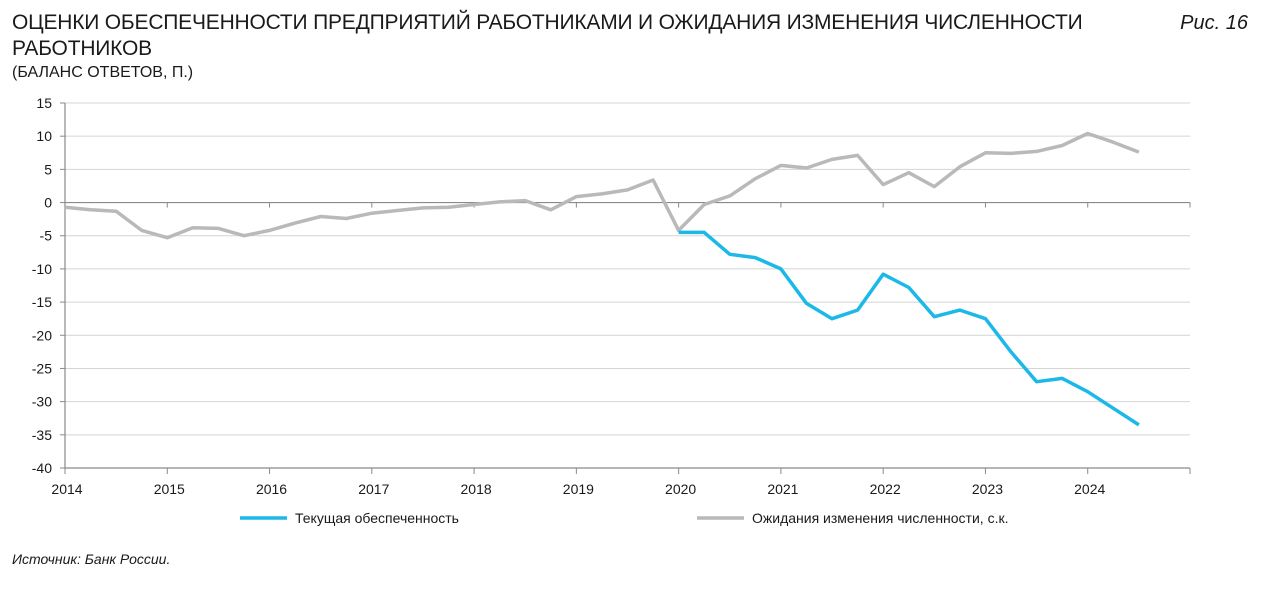 The image size is (1280, 589). Describe the element at coordinates (42, 368) in the screenshot. I see `y-tick-label: -25` at that location.